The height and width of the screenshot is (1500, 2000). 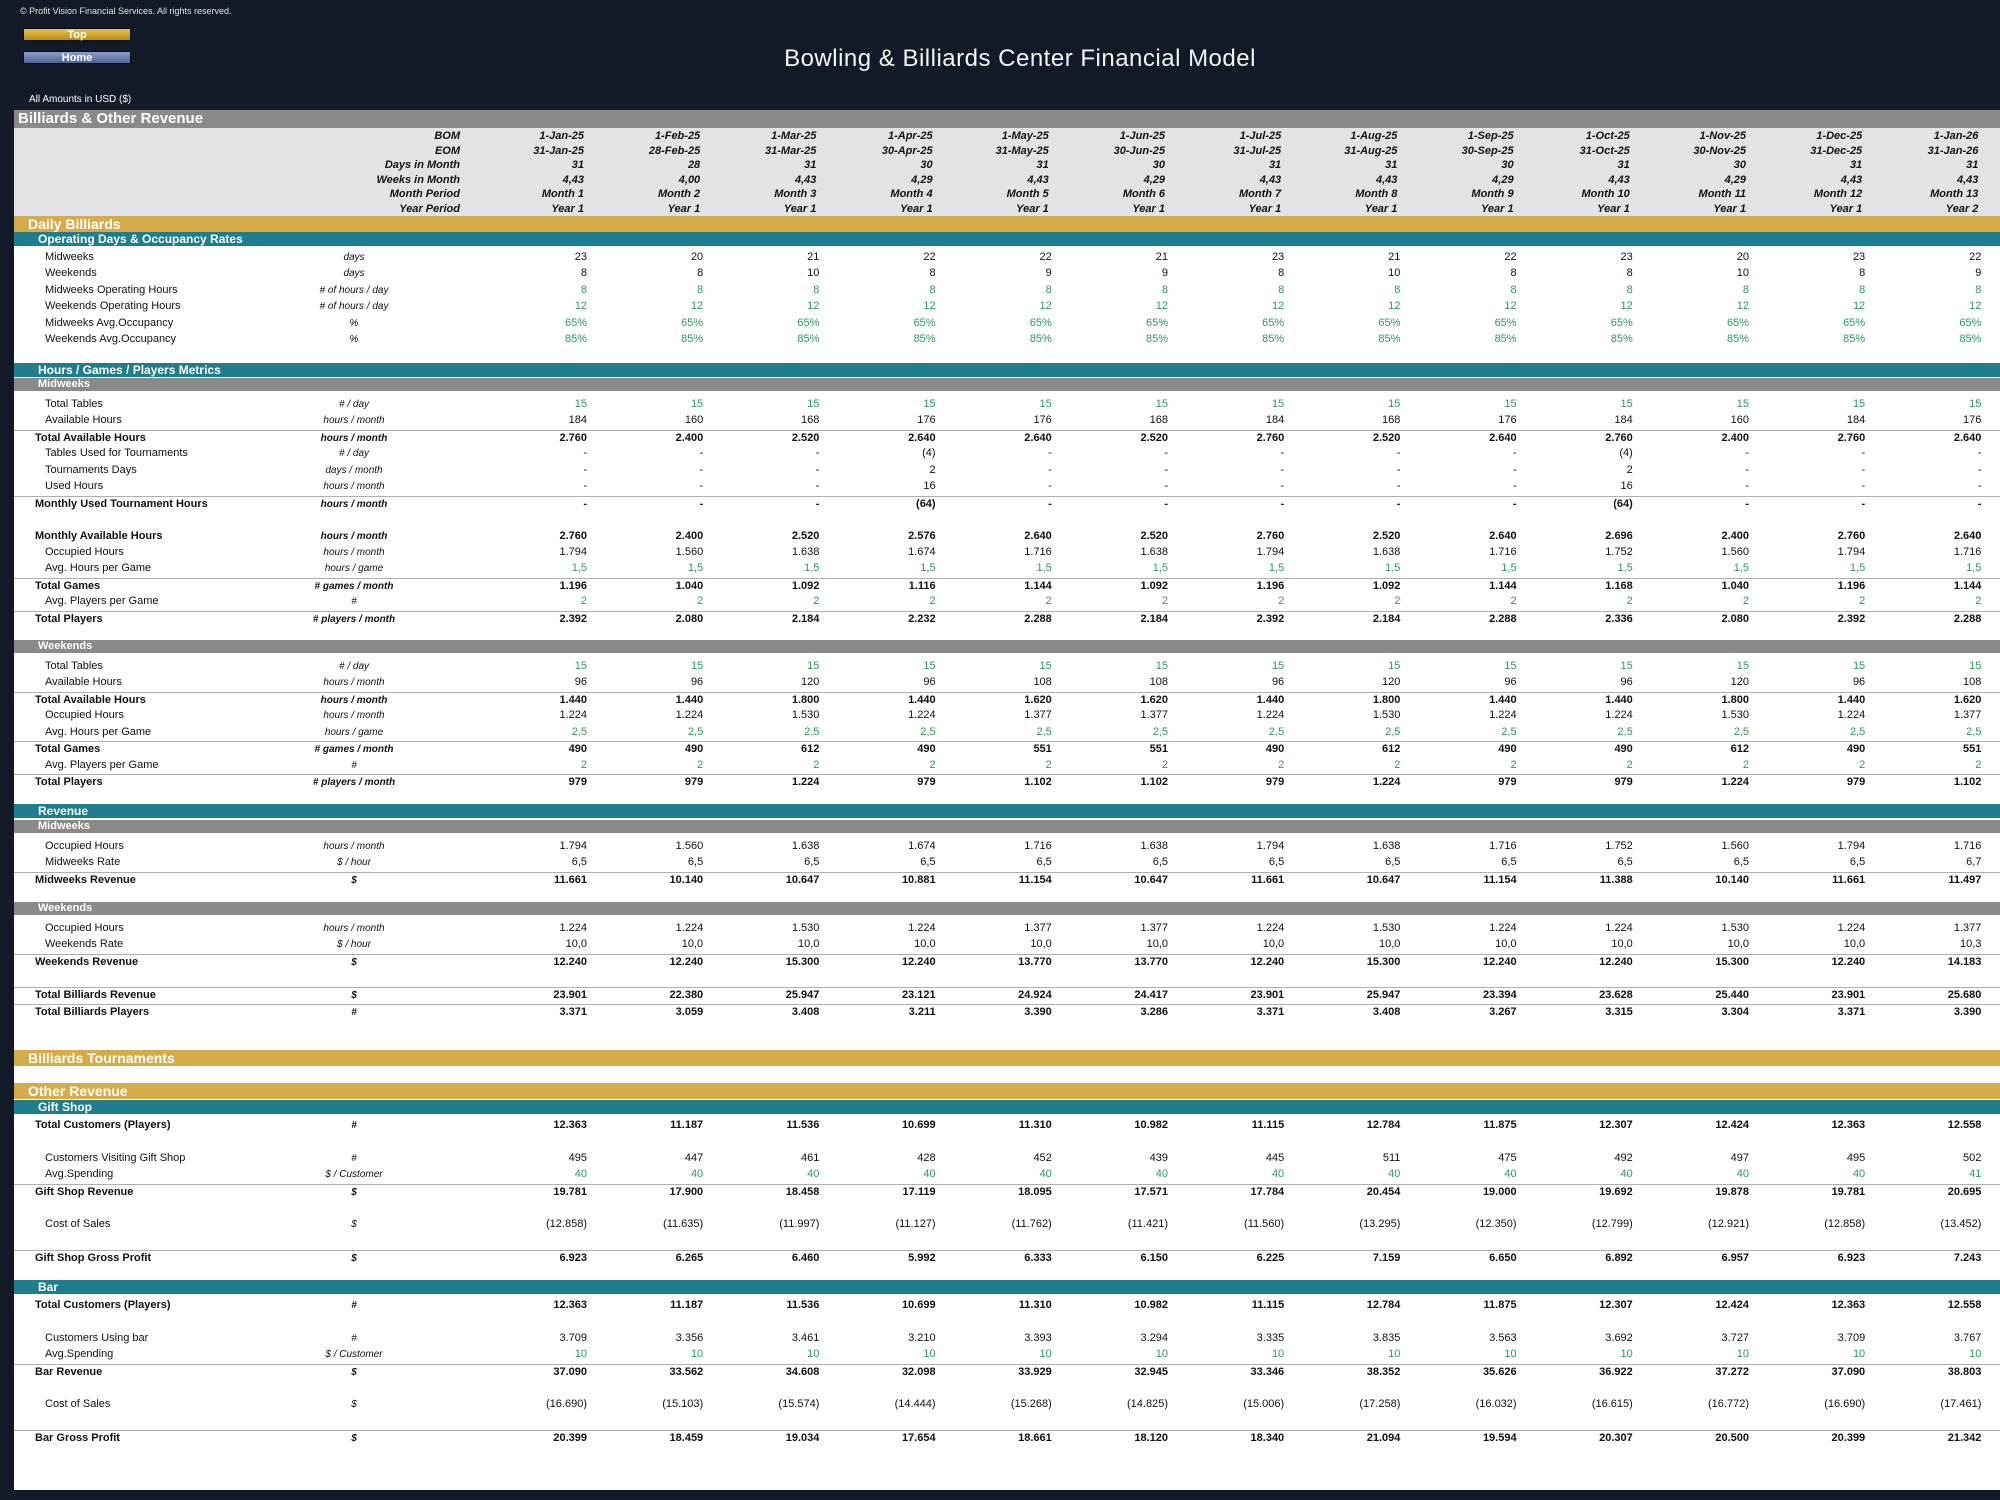 I want to click on value-cell: 1.638, so click(x=805, y=846).